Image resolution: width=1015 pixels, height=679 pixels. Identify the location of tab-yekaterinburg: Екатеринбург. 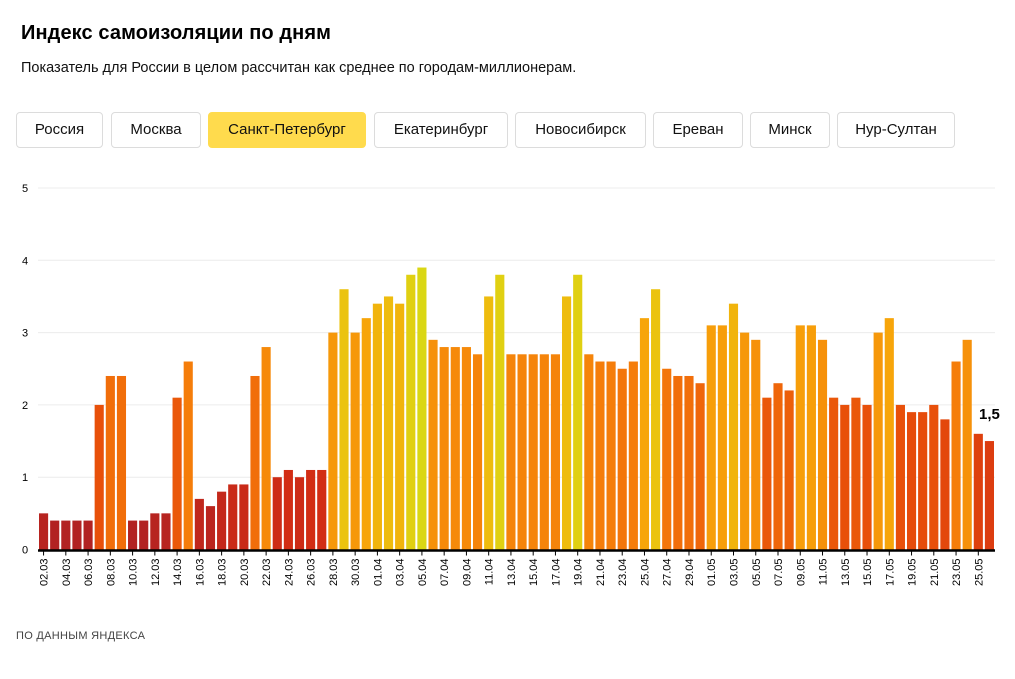
(441, 130).